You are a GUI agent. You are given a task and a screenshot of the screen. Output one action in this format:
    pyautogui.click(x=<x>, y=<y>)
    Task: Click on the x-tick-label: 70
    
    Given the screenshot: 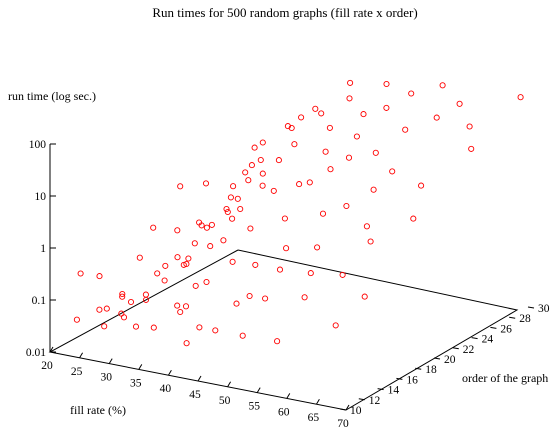 What is the action you would take?
    pyautogui.click(x=343, y=423)
    